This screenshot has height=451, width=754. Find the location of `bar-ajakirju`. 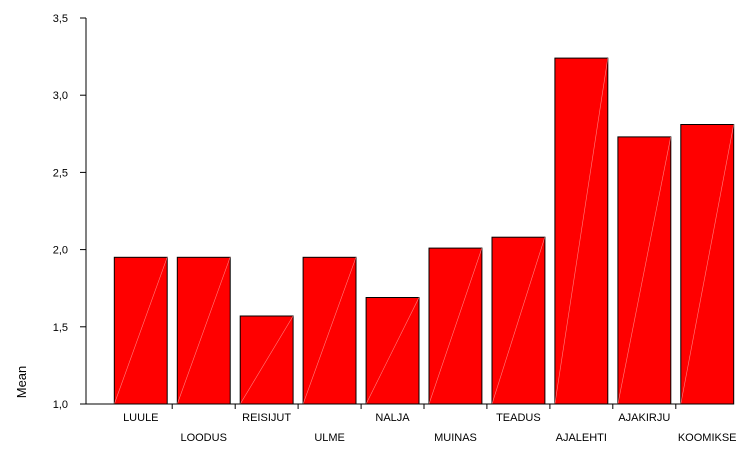

bar-ajakirju is located at coordinates (644, 270).